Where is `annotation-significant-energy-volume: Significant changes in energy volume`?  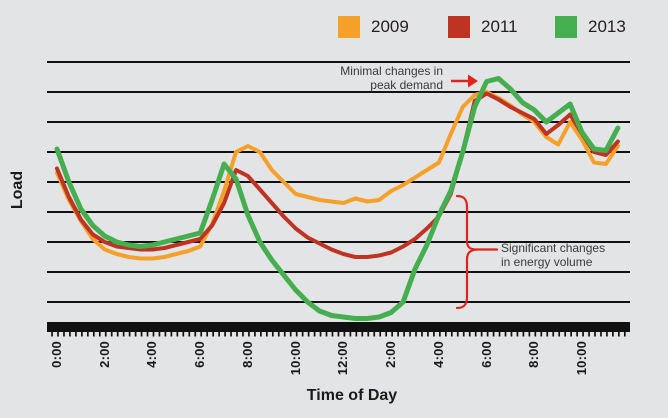 annotation-significant-energy-volume: Significant changes in energy volume is located at coordinates (553, 255).